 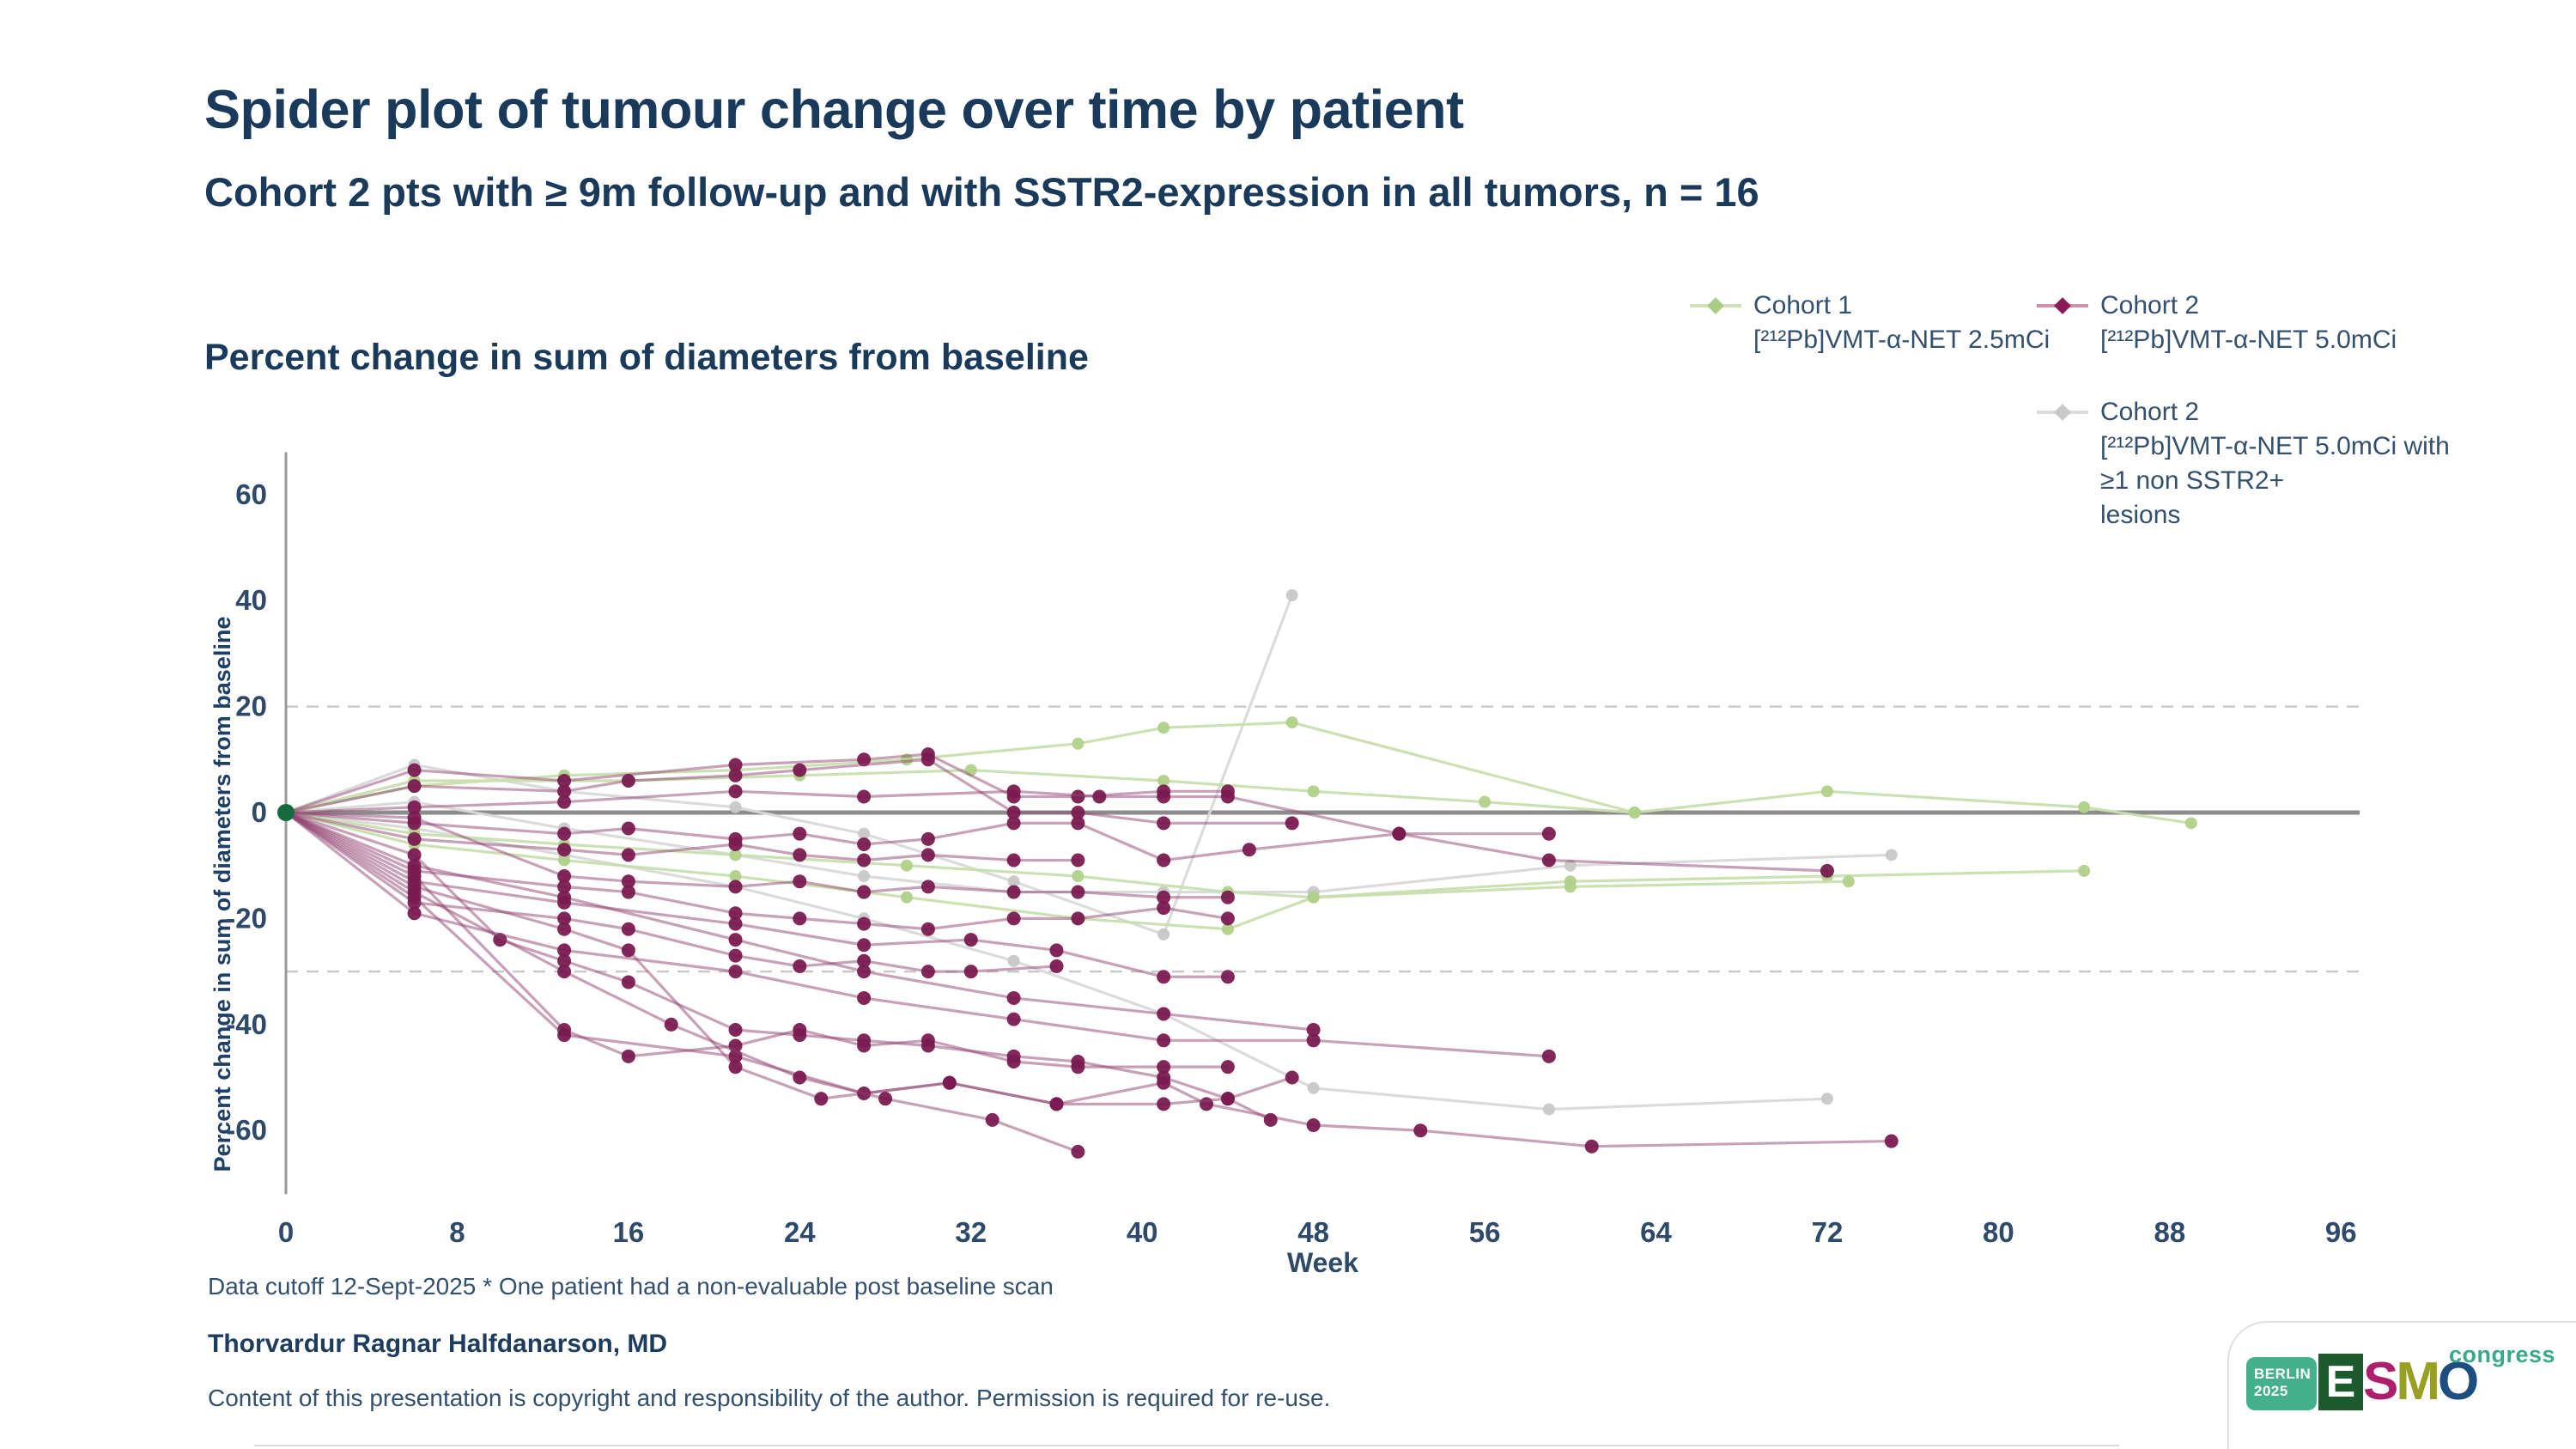 I want to click on x-tick-label: 8, so click(x=457, y=1232).